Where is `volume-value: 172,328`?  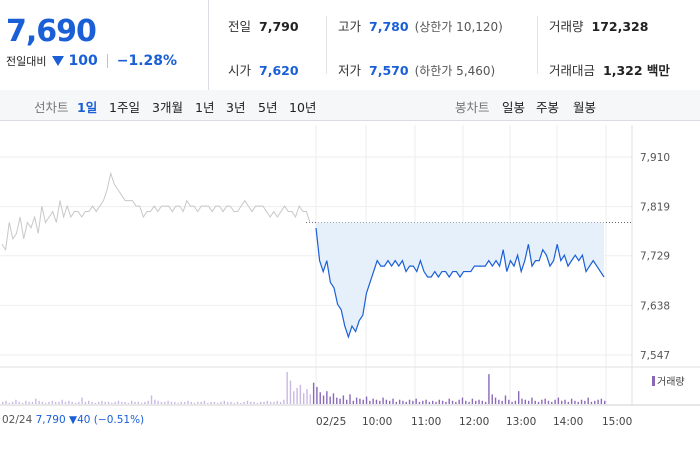
volume-value: 172,328 is located at coordinates (620, 26).